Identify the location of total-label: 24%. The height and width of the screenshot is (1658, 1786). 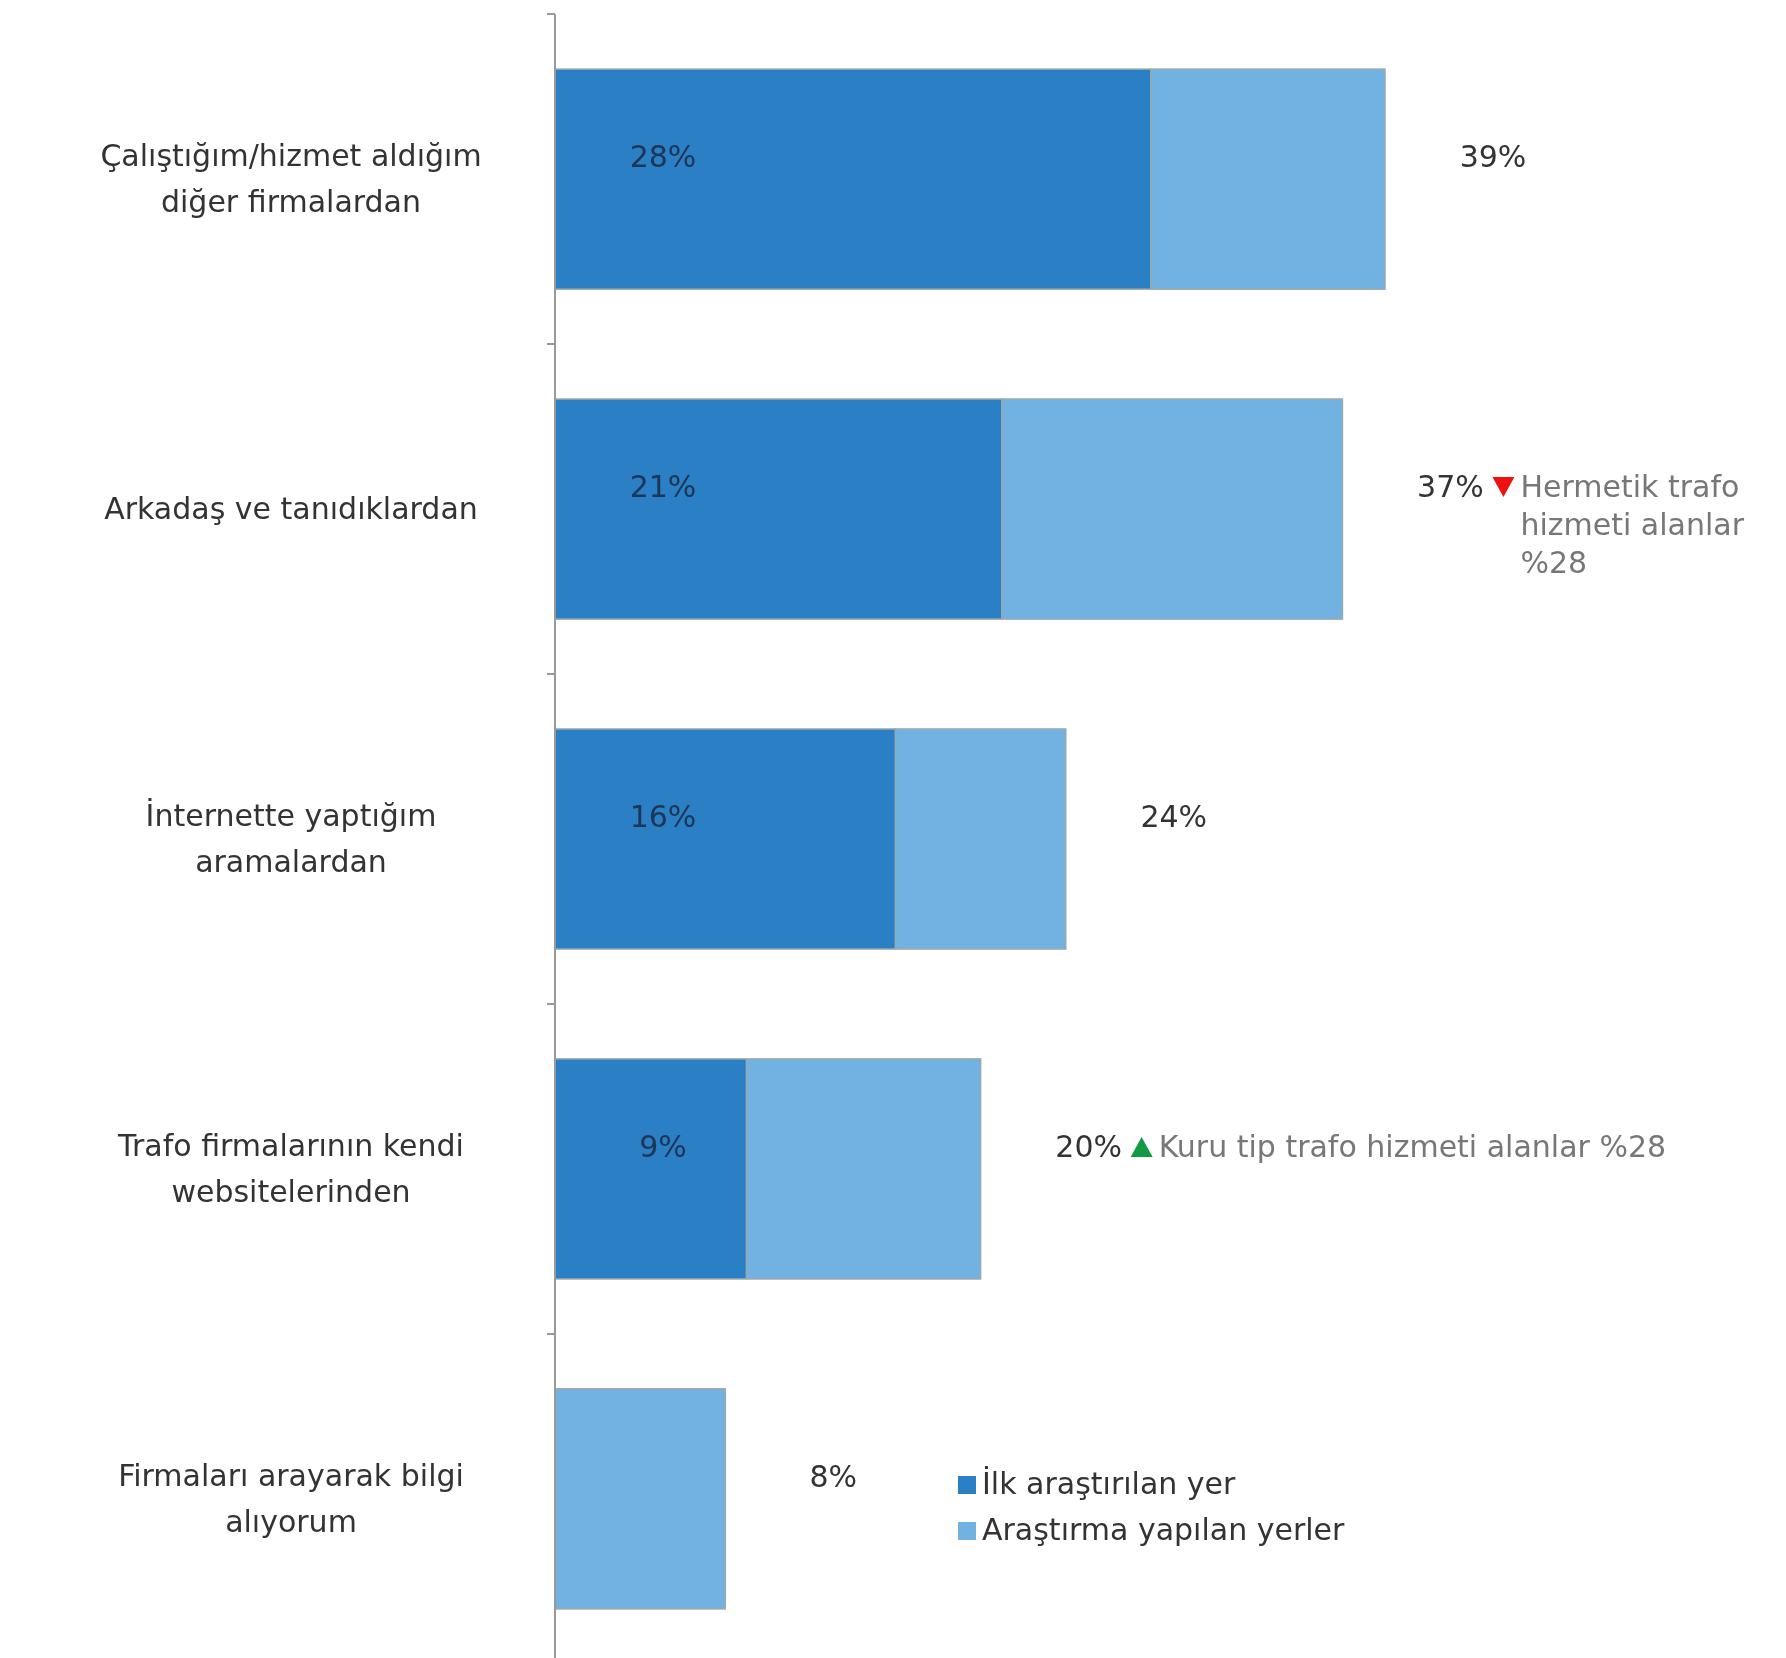
(1174, 816).